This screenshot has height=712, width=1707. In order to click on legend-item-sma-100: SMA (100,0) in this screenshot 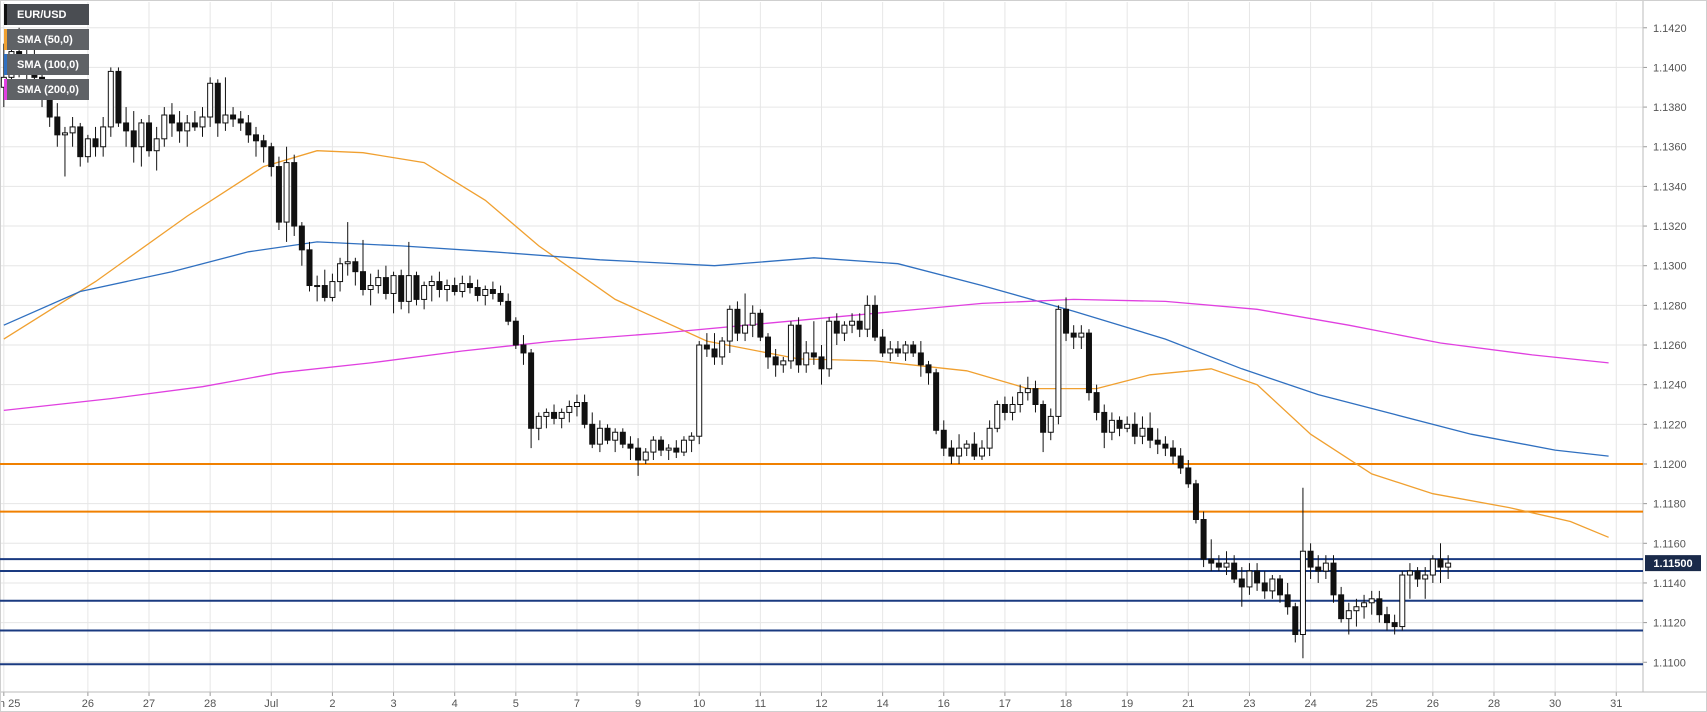, I will do `click(46, 64)`.